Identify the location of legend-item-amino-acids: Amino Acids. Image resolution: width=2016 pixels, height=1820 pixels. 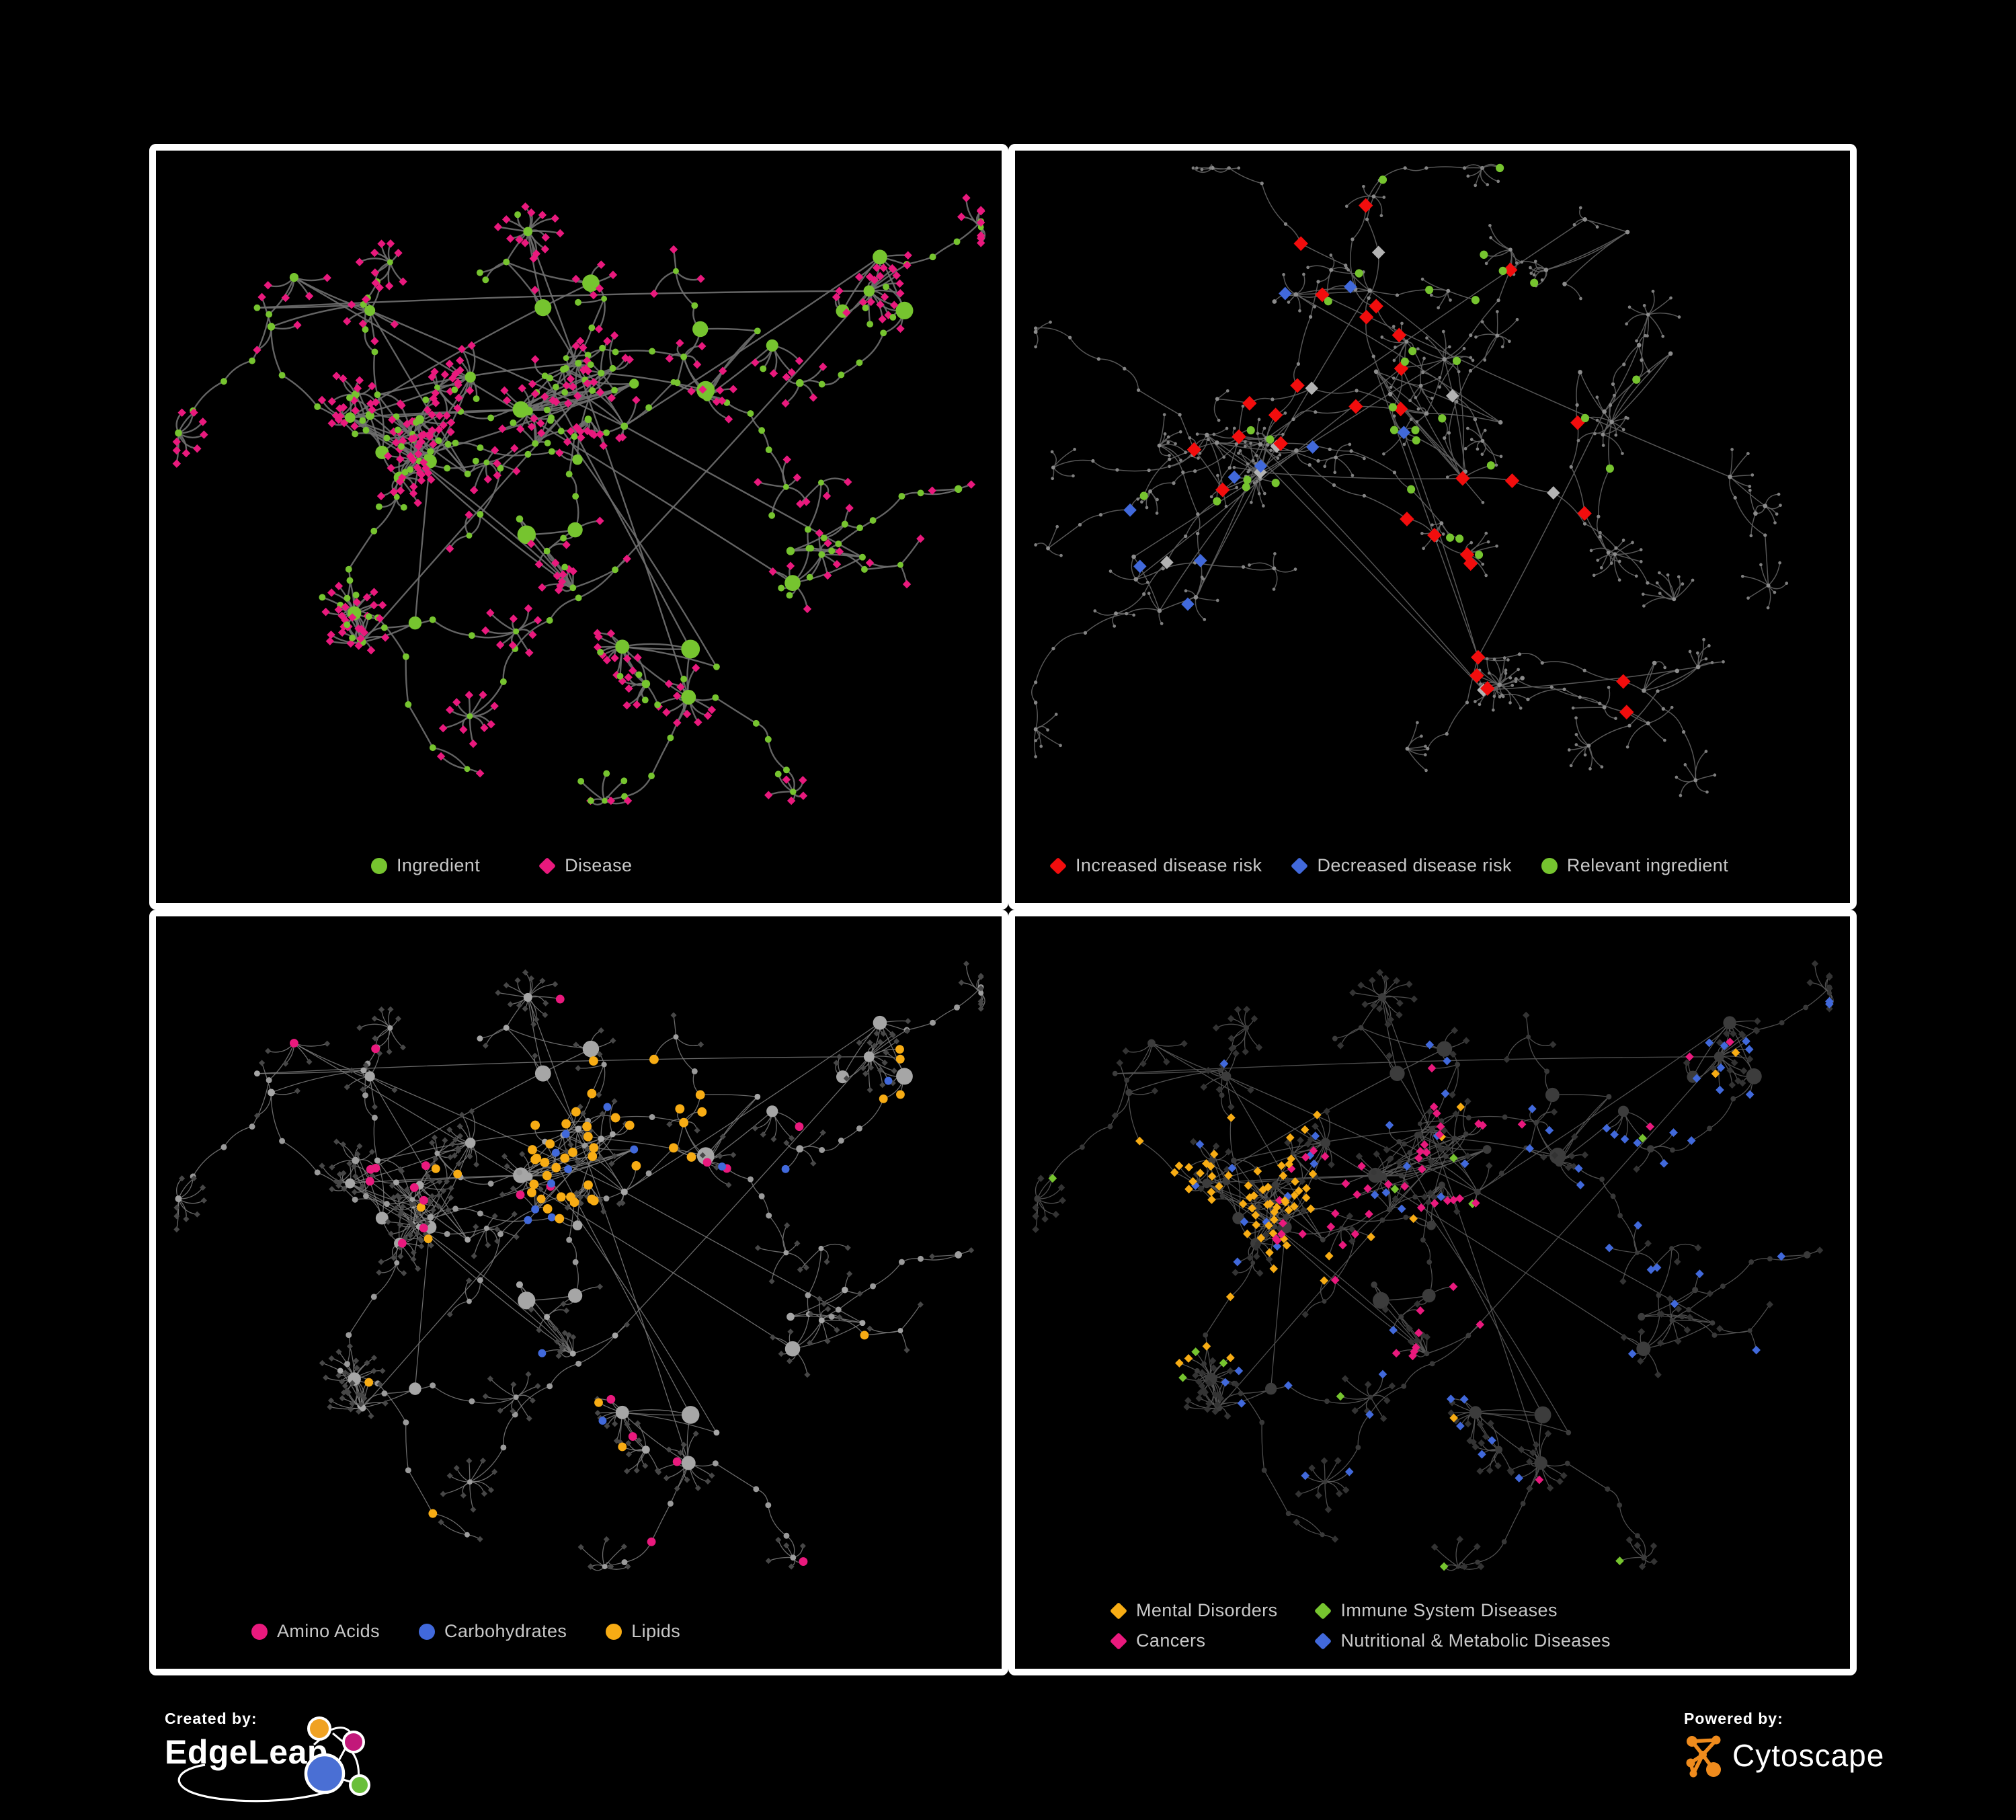
(315, 1631).